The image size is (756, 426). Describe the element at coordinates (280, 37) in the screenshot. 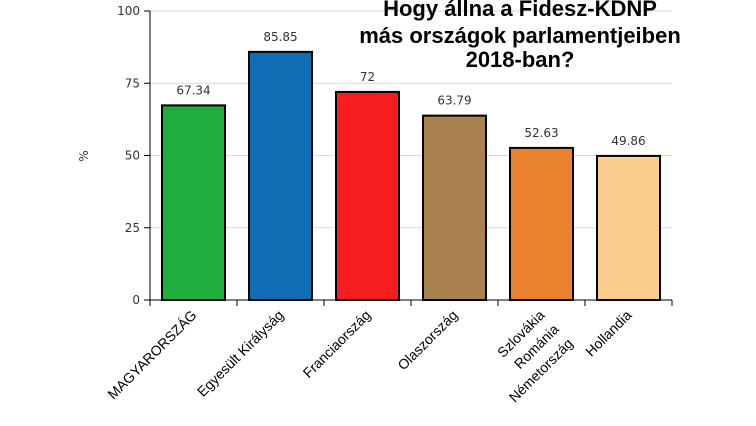

I see `value-label: 85.85` at that location.